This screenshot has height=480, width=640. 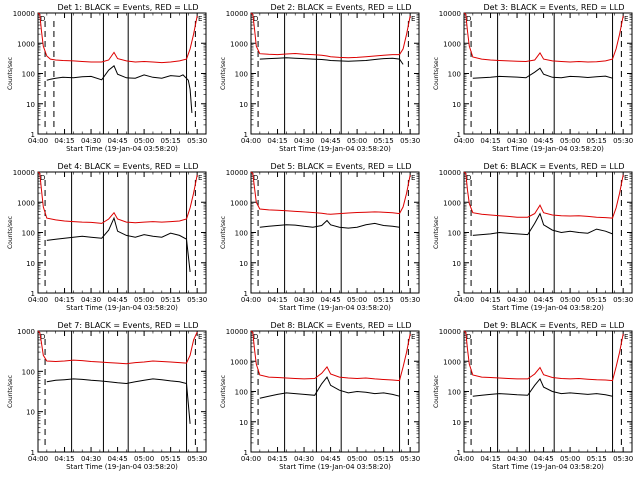 I want to click on panel-title: Det 8: BLACK = Events, RED = LLD, so click(x=341, y=325).